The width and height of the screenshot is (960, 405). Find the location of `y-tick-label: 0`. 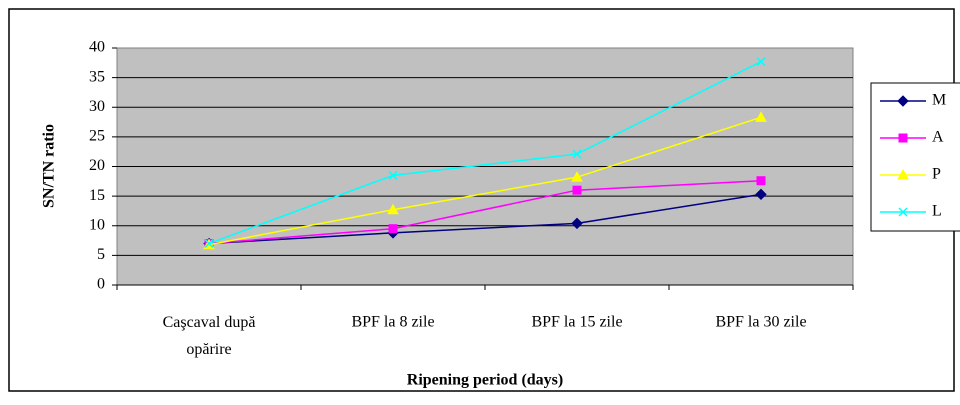

y-tick-label: 0 is located at coordinates (101, 284).